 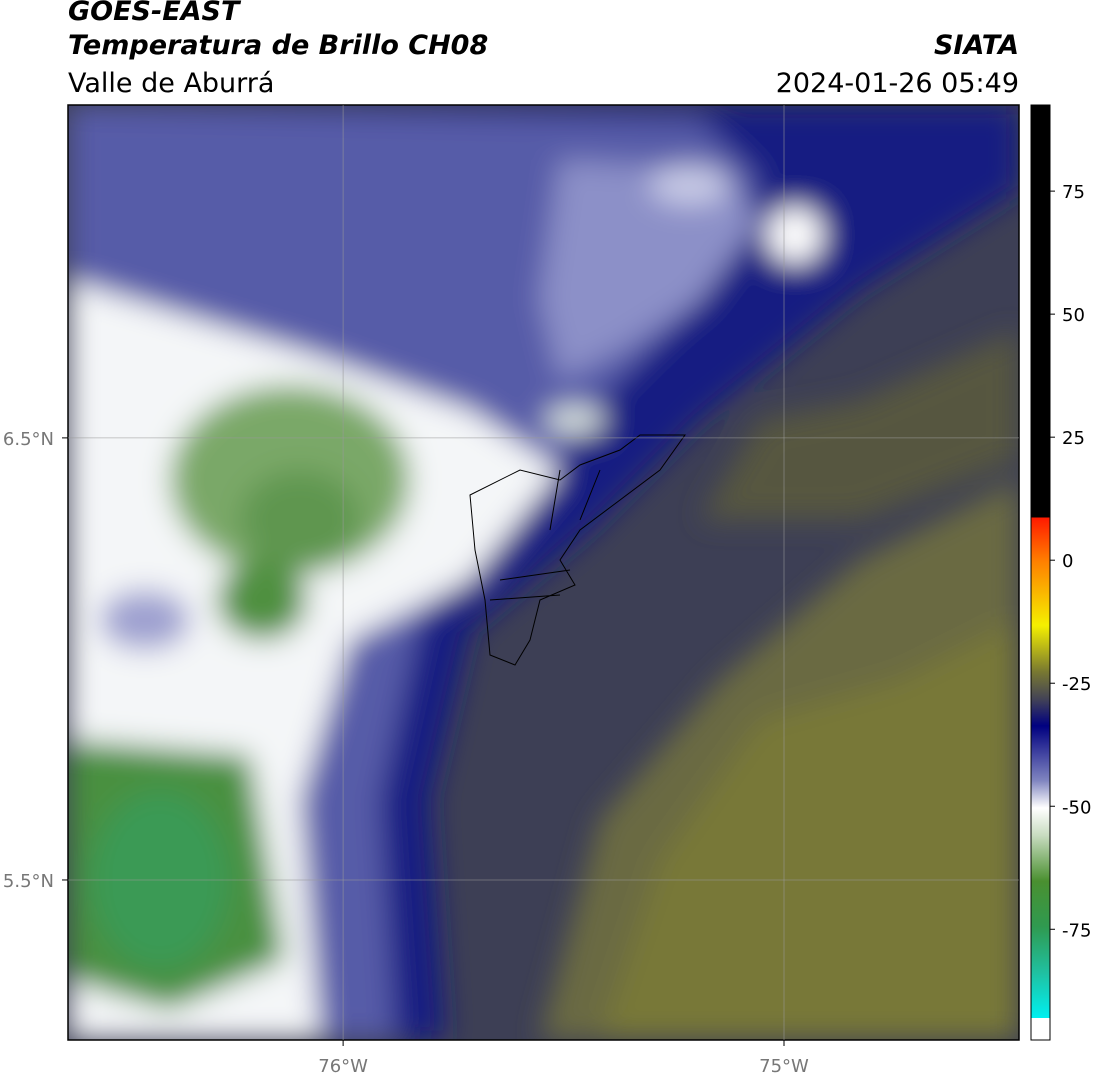 What do you see at coordinates (976, 45) in the screenshot?
I see `source: SIATA` at bounding box center [976, 45].